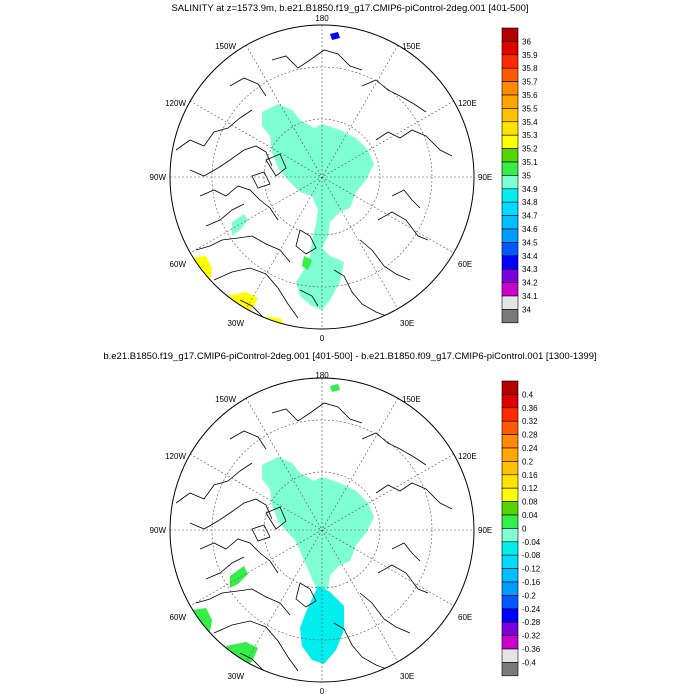 The image size is (700, 700). I want to click on panel2-colorbar-tick-label: -0.24, so click(531, 609).